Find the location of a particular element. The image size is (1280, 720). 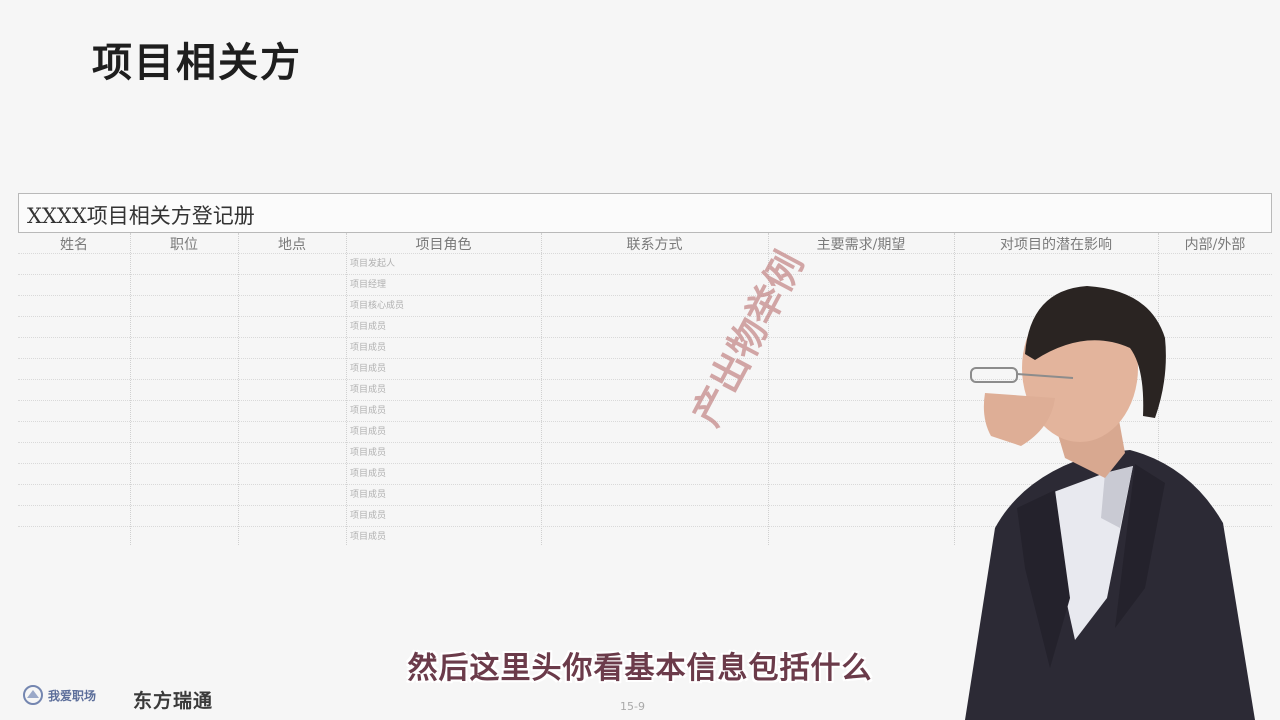

company-logo-left: 我爱职场 is located at coordinates (59, 695).